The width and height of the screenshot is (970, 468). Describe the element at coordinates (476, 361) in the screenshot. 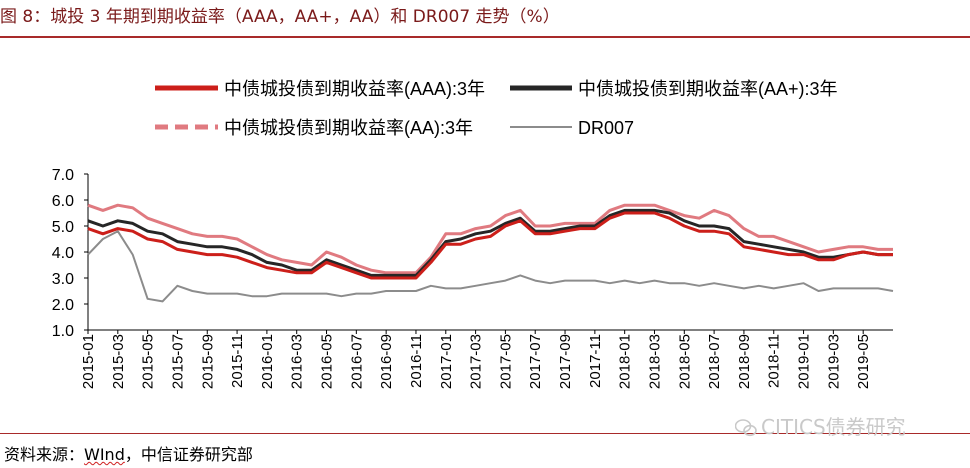

I see `x-tick-label: 2017-03` at that location.